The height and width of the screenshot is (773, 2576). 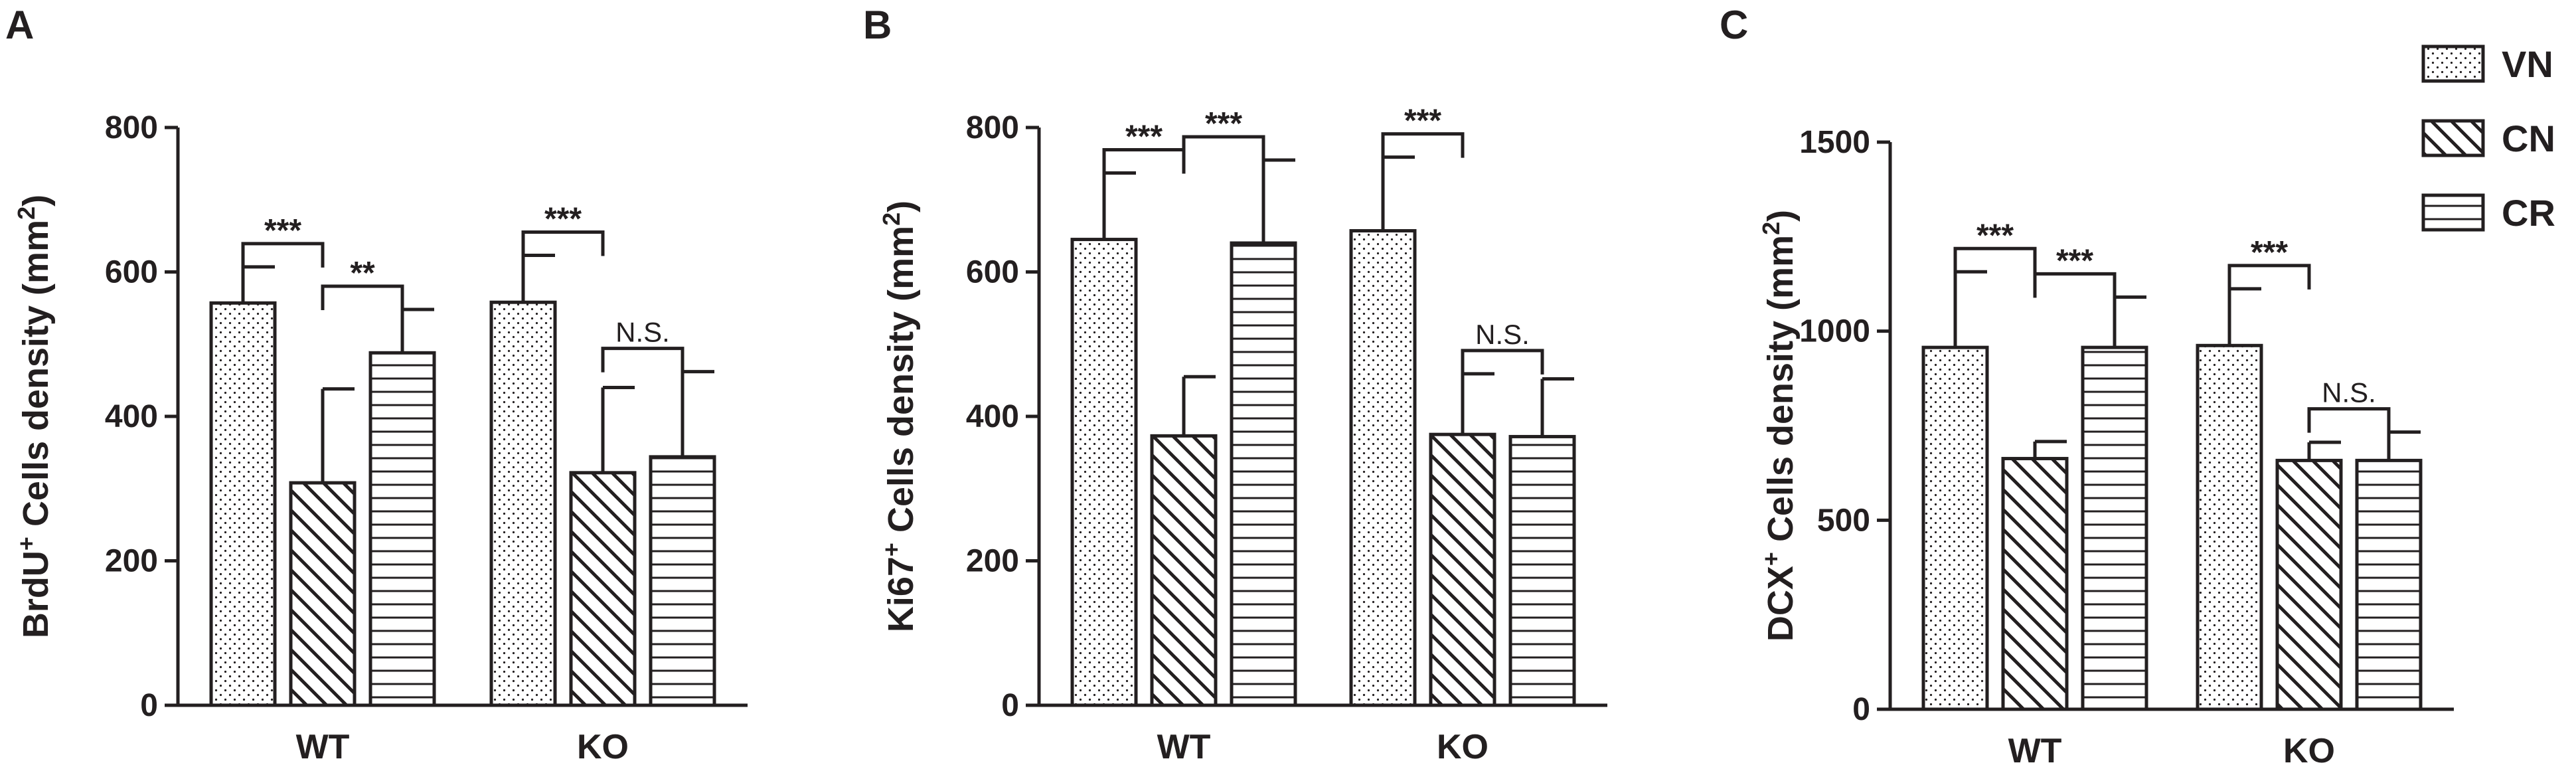 I want to click on panel-letter: A, so click(x=19, y=25).